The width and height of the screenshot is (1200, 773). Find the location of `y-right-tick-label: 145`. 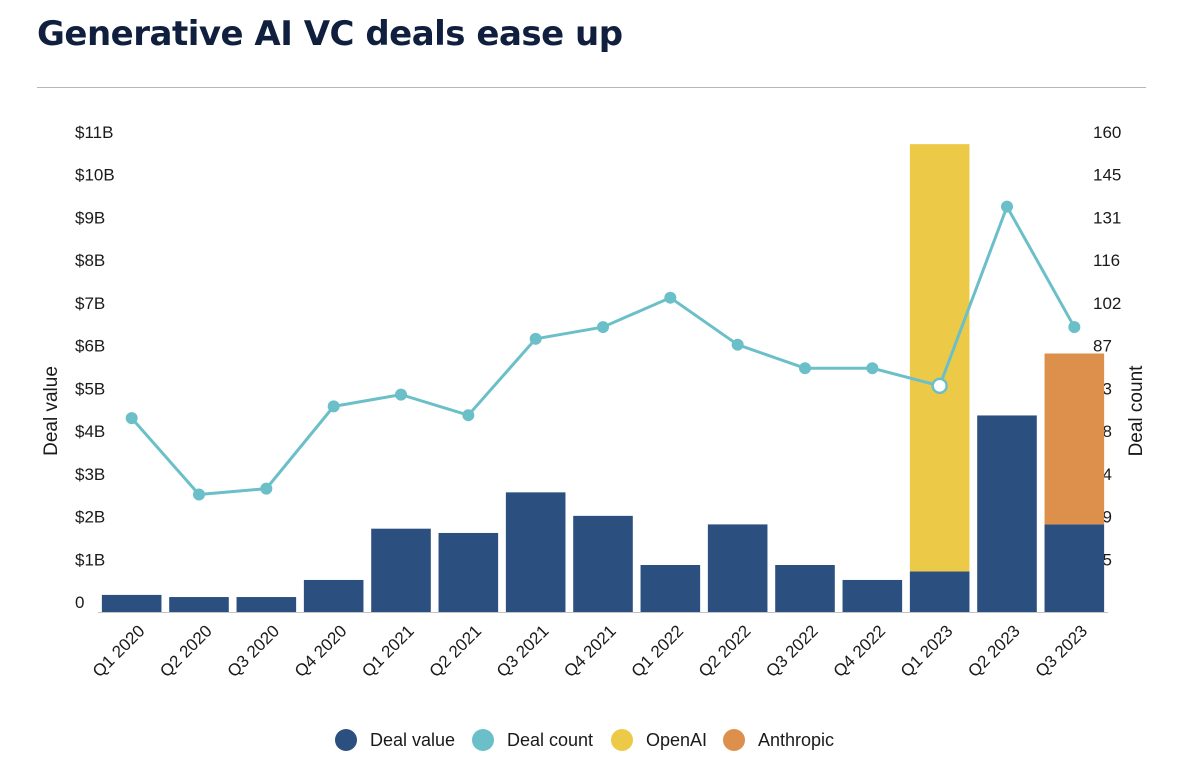

y-right-tick-label: 145 is located at coordinates (1107, 175).